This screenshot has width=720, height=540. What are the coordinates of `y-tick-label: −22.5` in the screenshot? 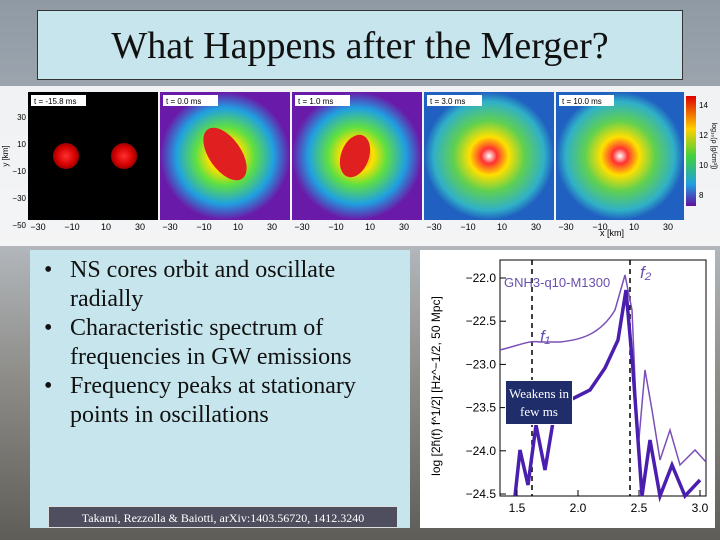 It's located at (481, 321).